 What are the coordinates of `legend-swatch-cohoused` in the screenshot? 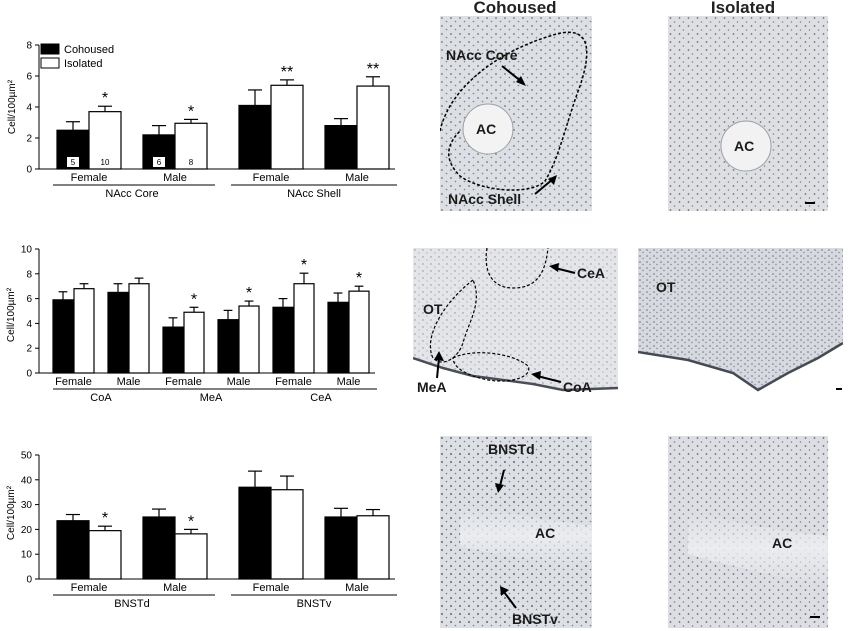 It's located at (50, 49).